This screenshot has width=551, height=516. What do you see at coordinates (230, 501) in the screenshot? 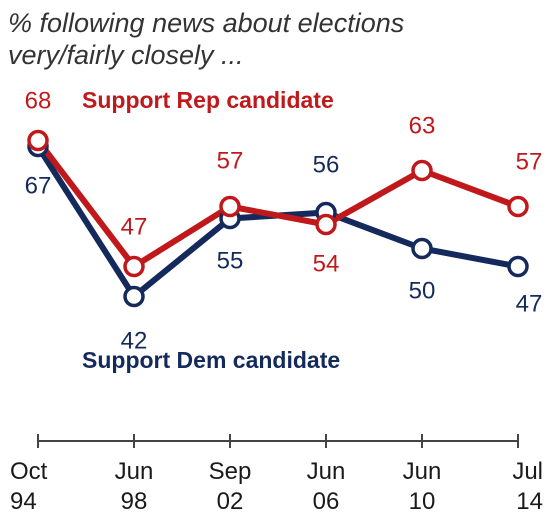
I see `x-tick-label: 02` at bounding box center [230, 501].